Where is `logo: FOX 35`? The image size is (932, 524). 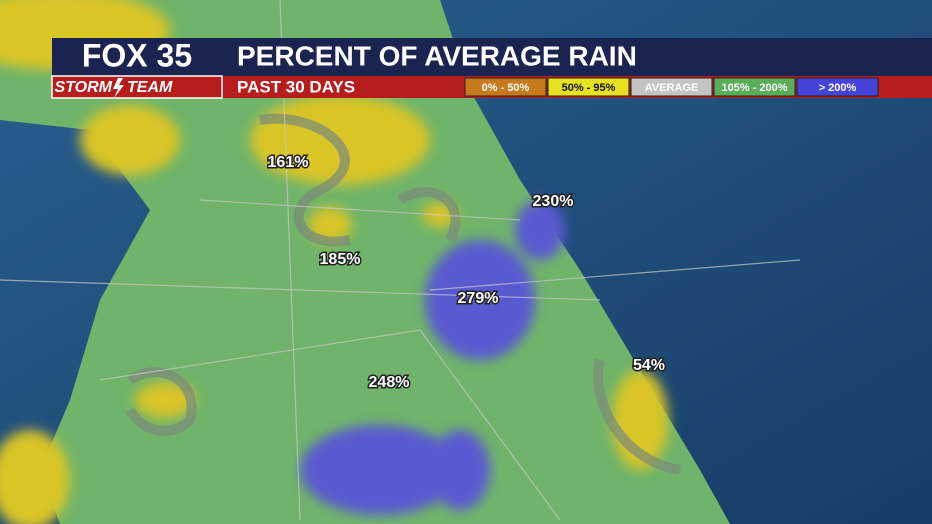 logo: FOX 35 is located at coordinates (137, 55).